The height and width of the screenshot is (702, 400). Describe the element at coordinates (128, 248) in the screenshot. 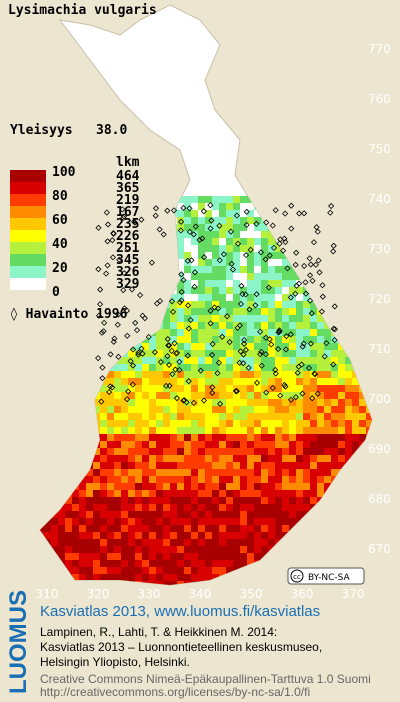

I see `count-label: 251` at that location.